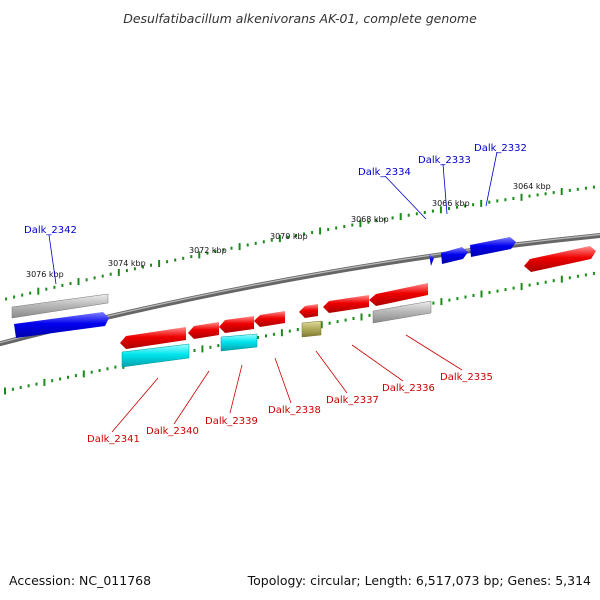  Describe the element at coordinates (466, 377) in the screenshot. I see `gene-label-dalk-2335: Dalk_2335` at that location.